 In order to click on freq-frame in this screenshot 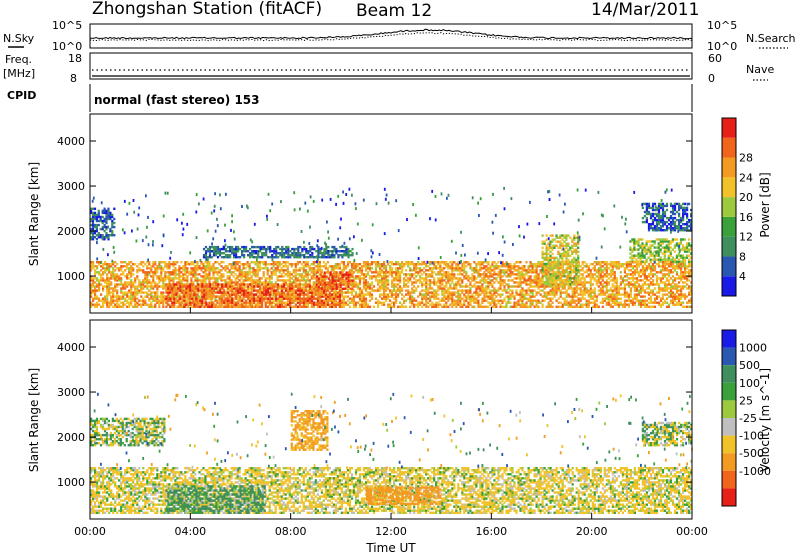, I will do `click(391, 66)`.